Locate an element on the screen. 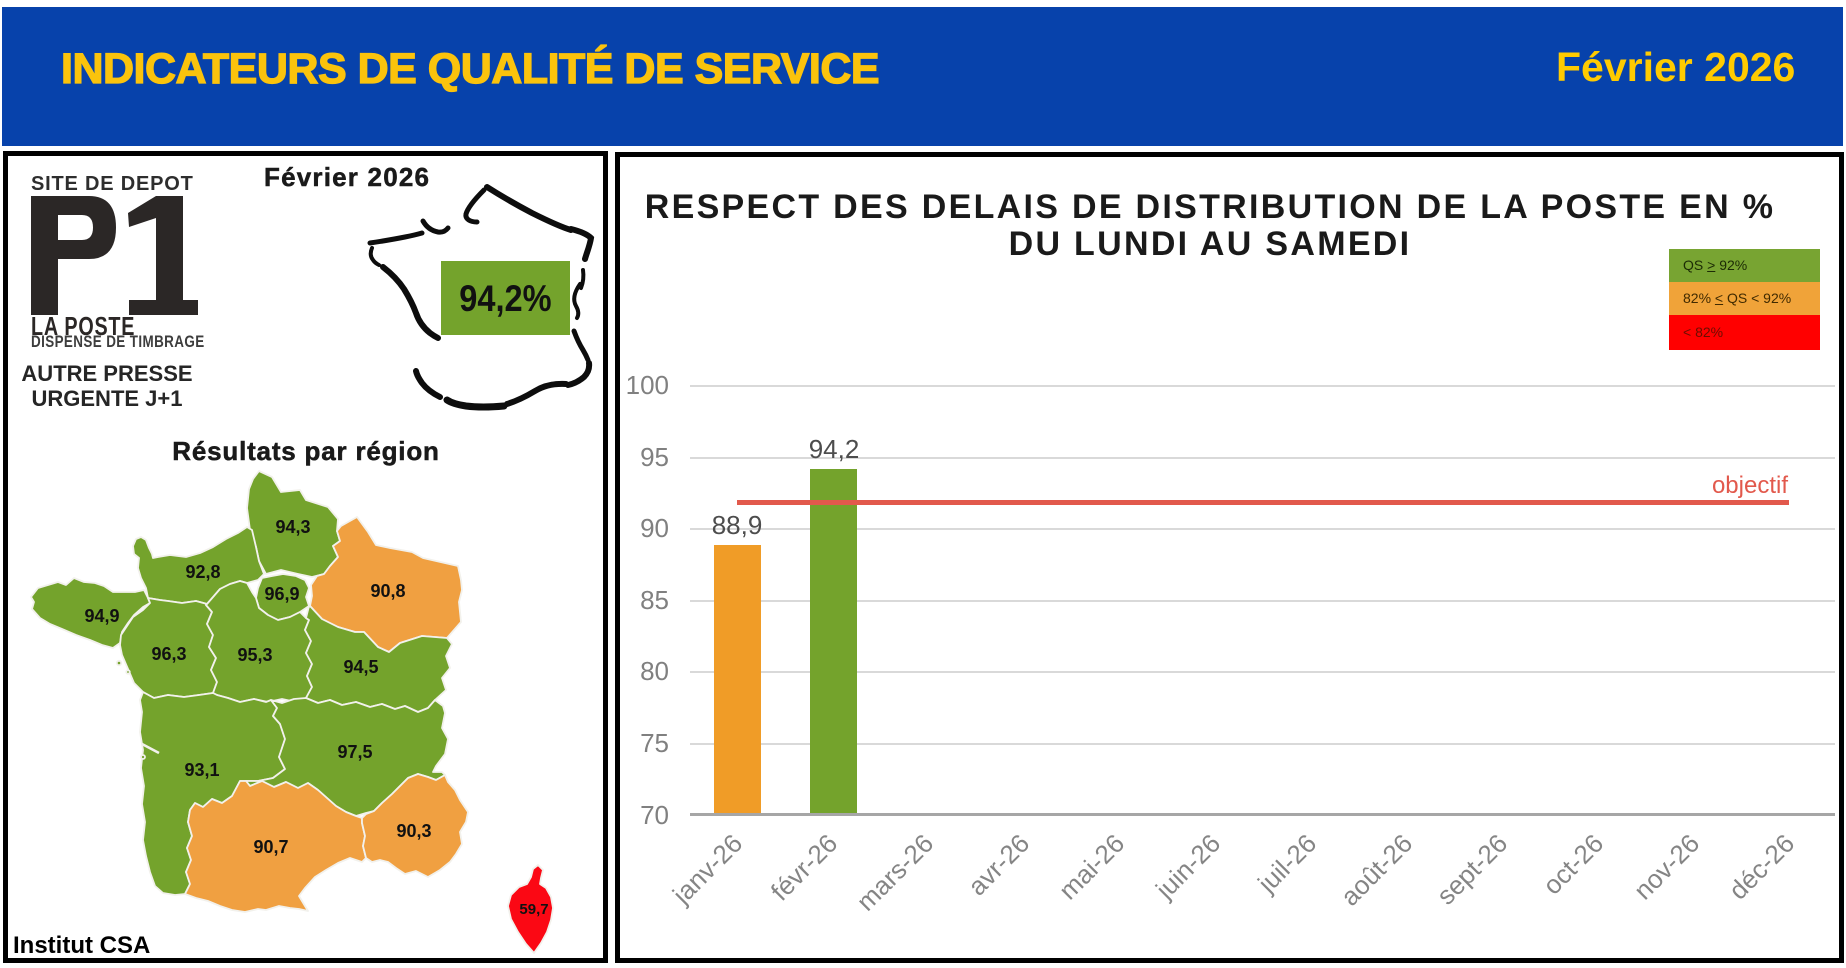 The height and width of the screenshot is (968, 1846). svg-text: 97,5 is located at coordinates (354, 752).